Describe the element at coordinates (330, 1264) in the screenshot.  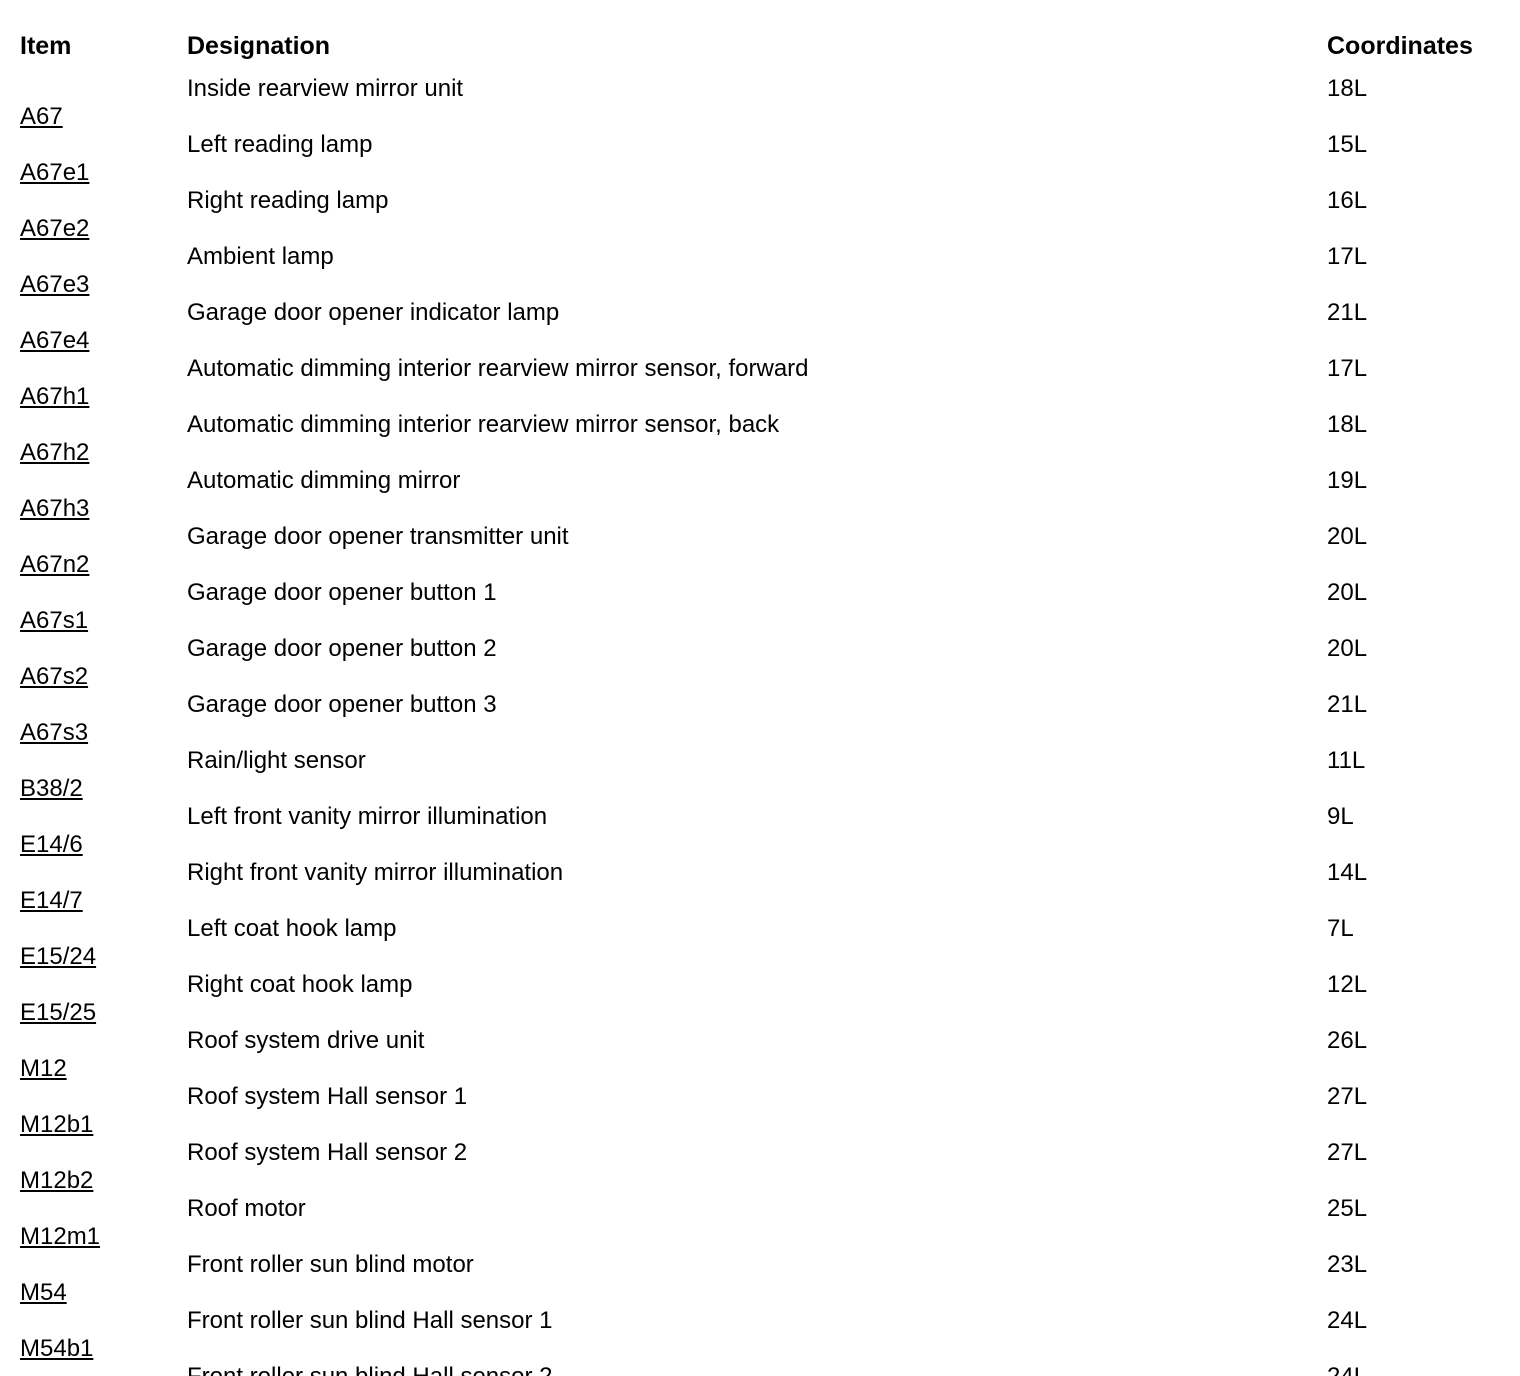
I see `designation-cell: Front roller sun blind motor` at that location.